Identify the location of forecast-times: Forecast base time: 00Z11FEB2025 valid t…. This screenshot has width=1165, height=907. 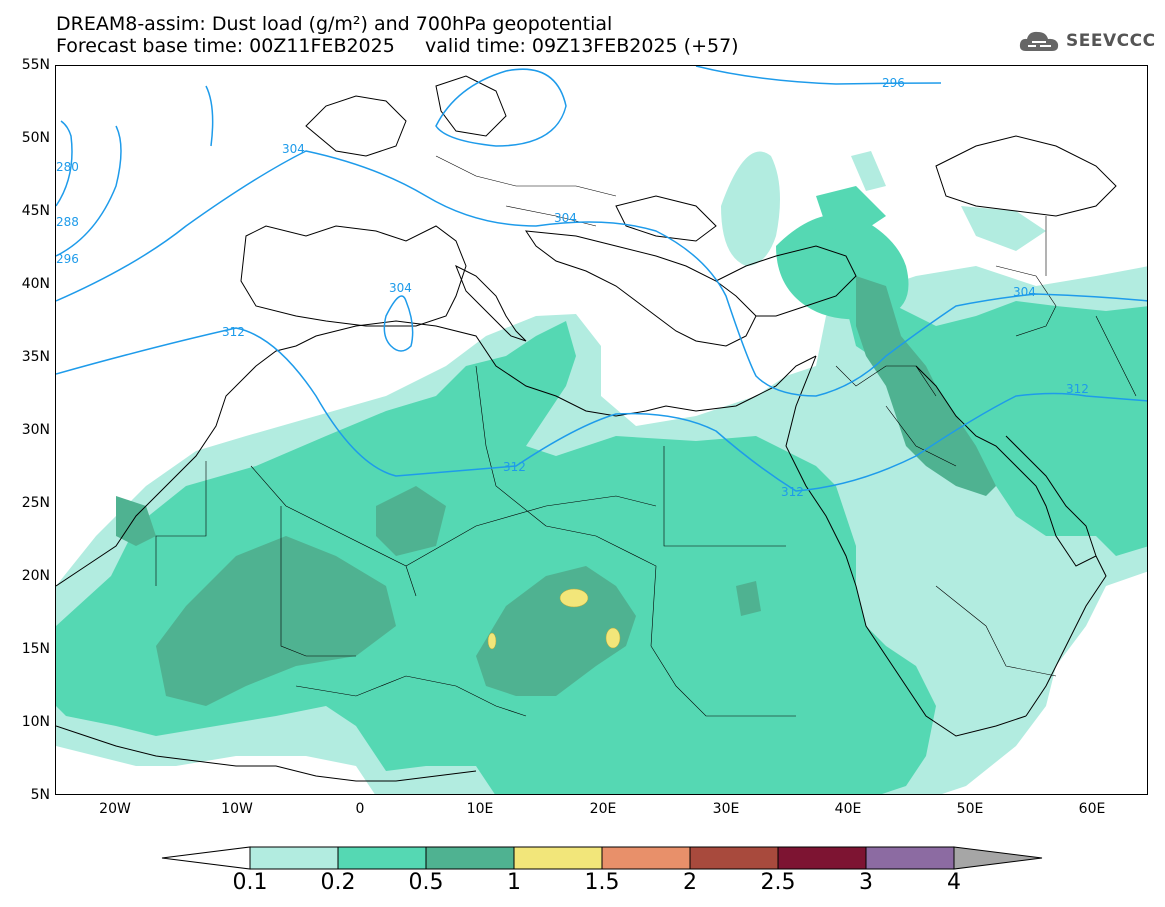
(397, 46).